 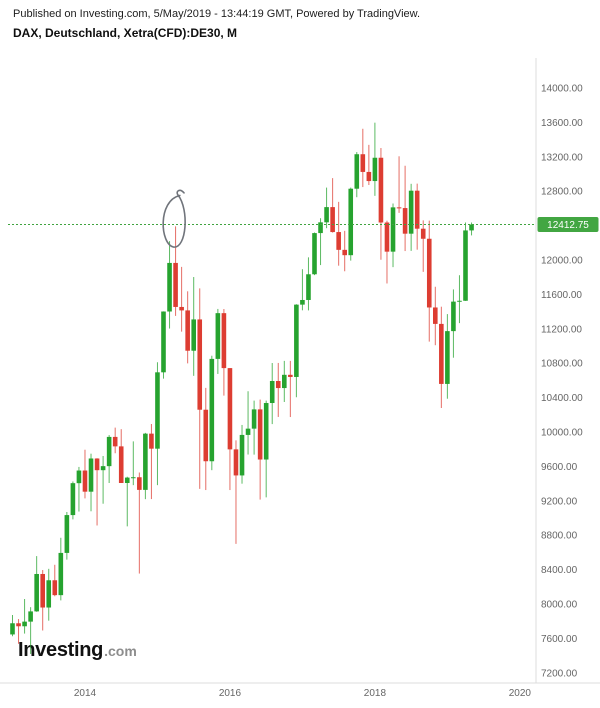 I want to click on trend-annotation-ellipse, so click(x=174, y=218).